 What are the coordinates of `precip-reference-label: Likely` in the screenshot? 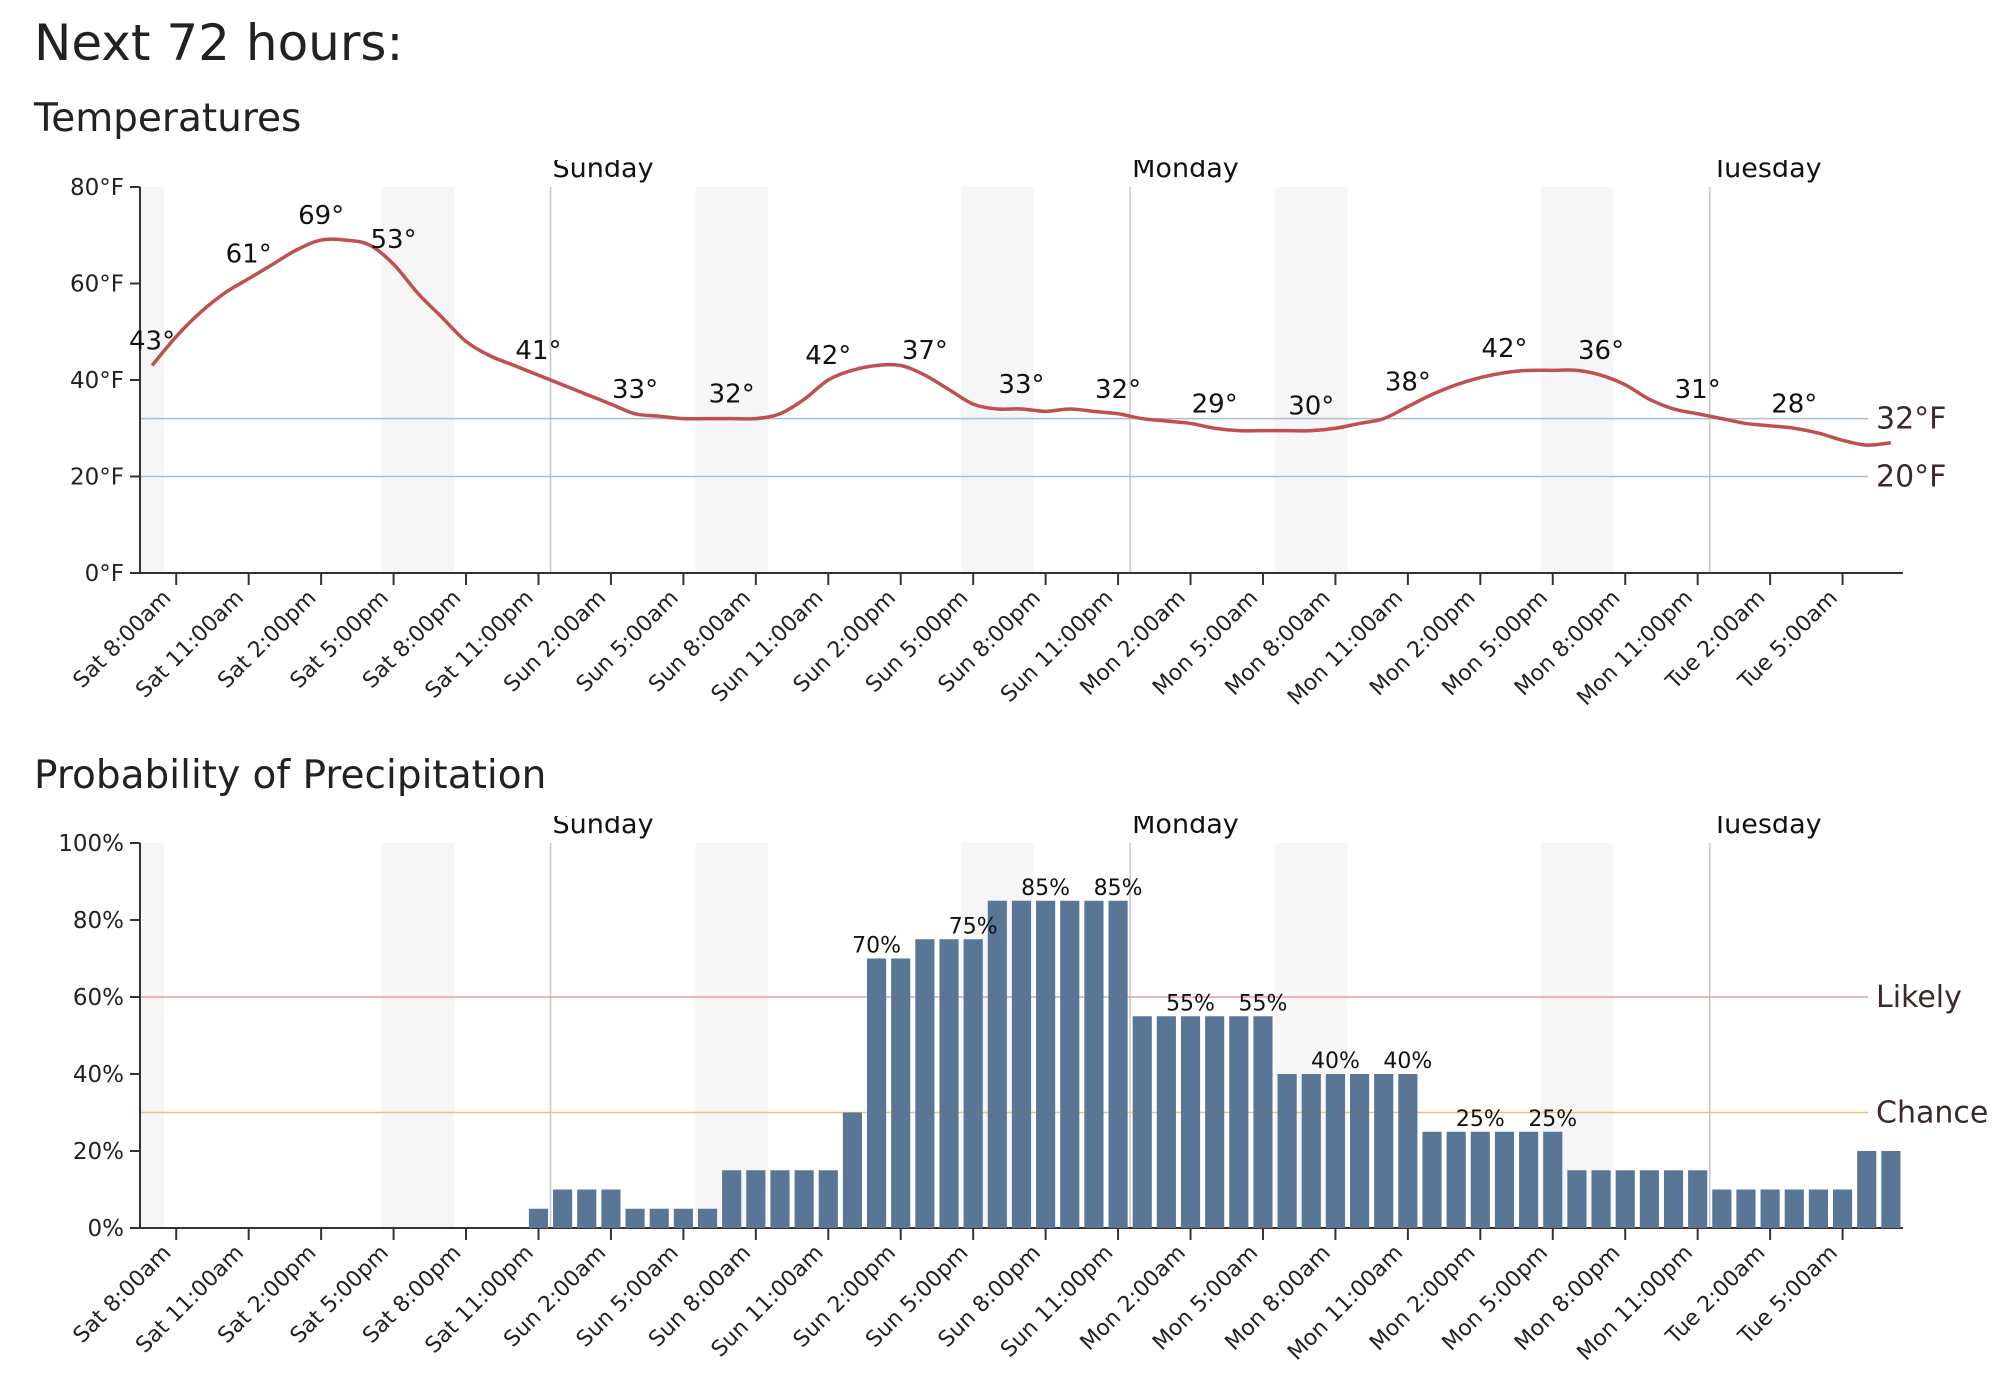 It's located at (1919, 997).